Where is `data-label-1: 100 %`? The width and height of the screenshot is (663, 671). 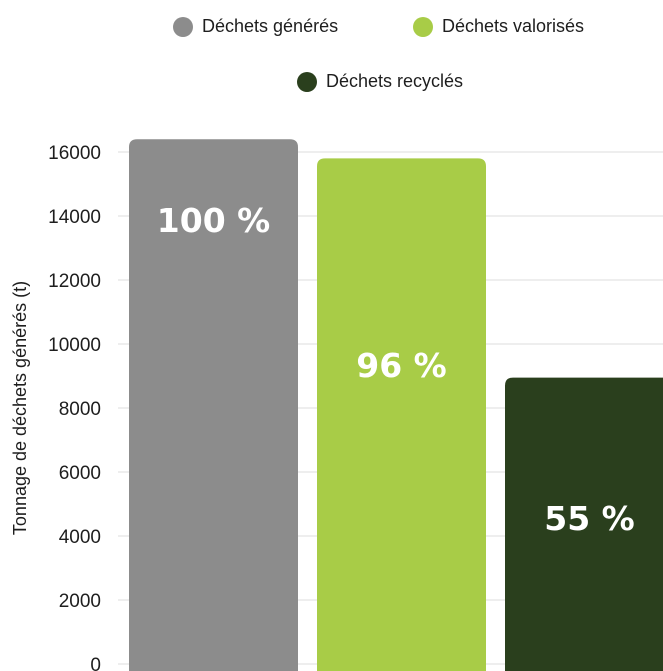
data-label-1: 100 % is located at coordinates (213, 220).